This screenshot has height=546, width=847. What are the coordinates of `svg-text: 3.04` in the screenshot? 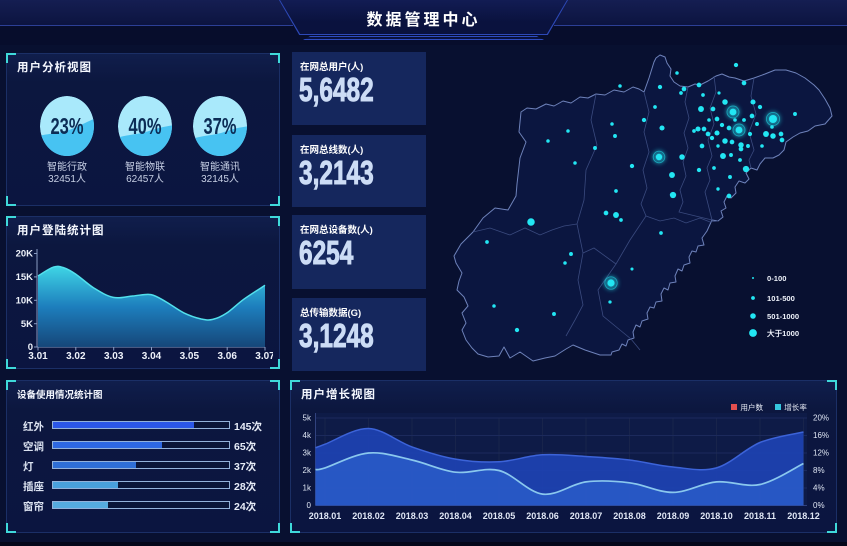 It's located at (152, 356).